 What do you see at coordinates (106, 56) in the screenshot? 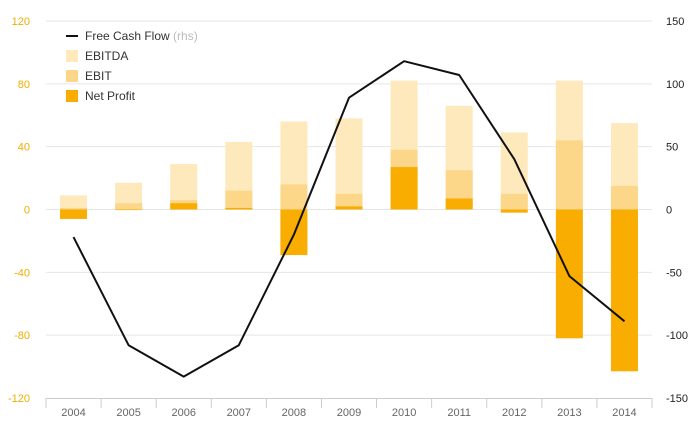
I see `legend-label-ebitda: EBITDA` at bounding box center [106, 56].